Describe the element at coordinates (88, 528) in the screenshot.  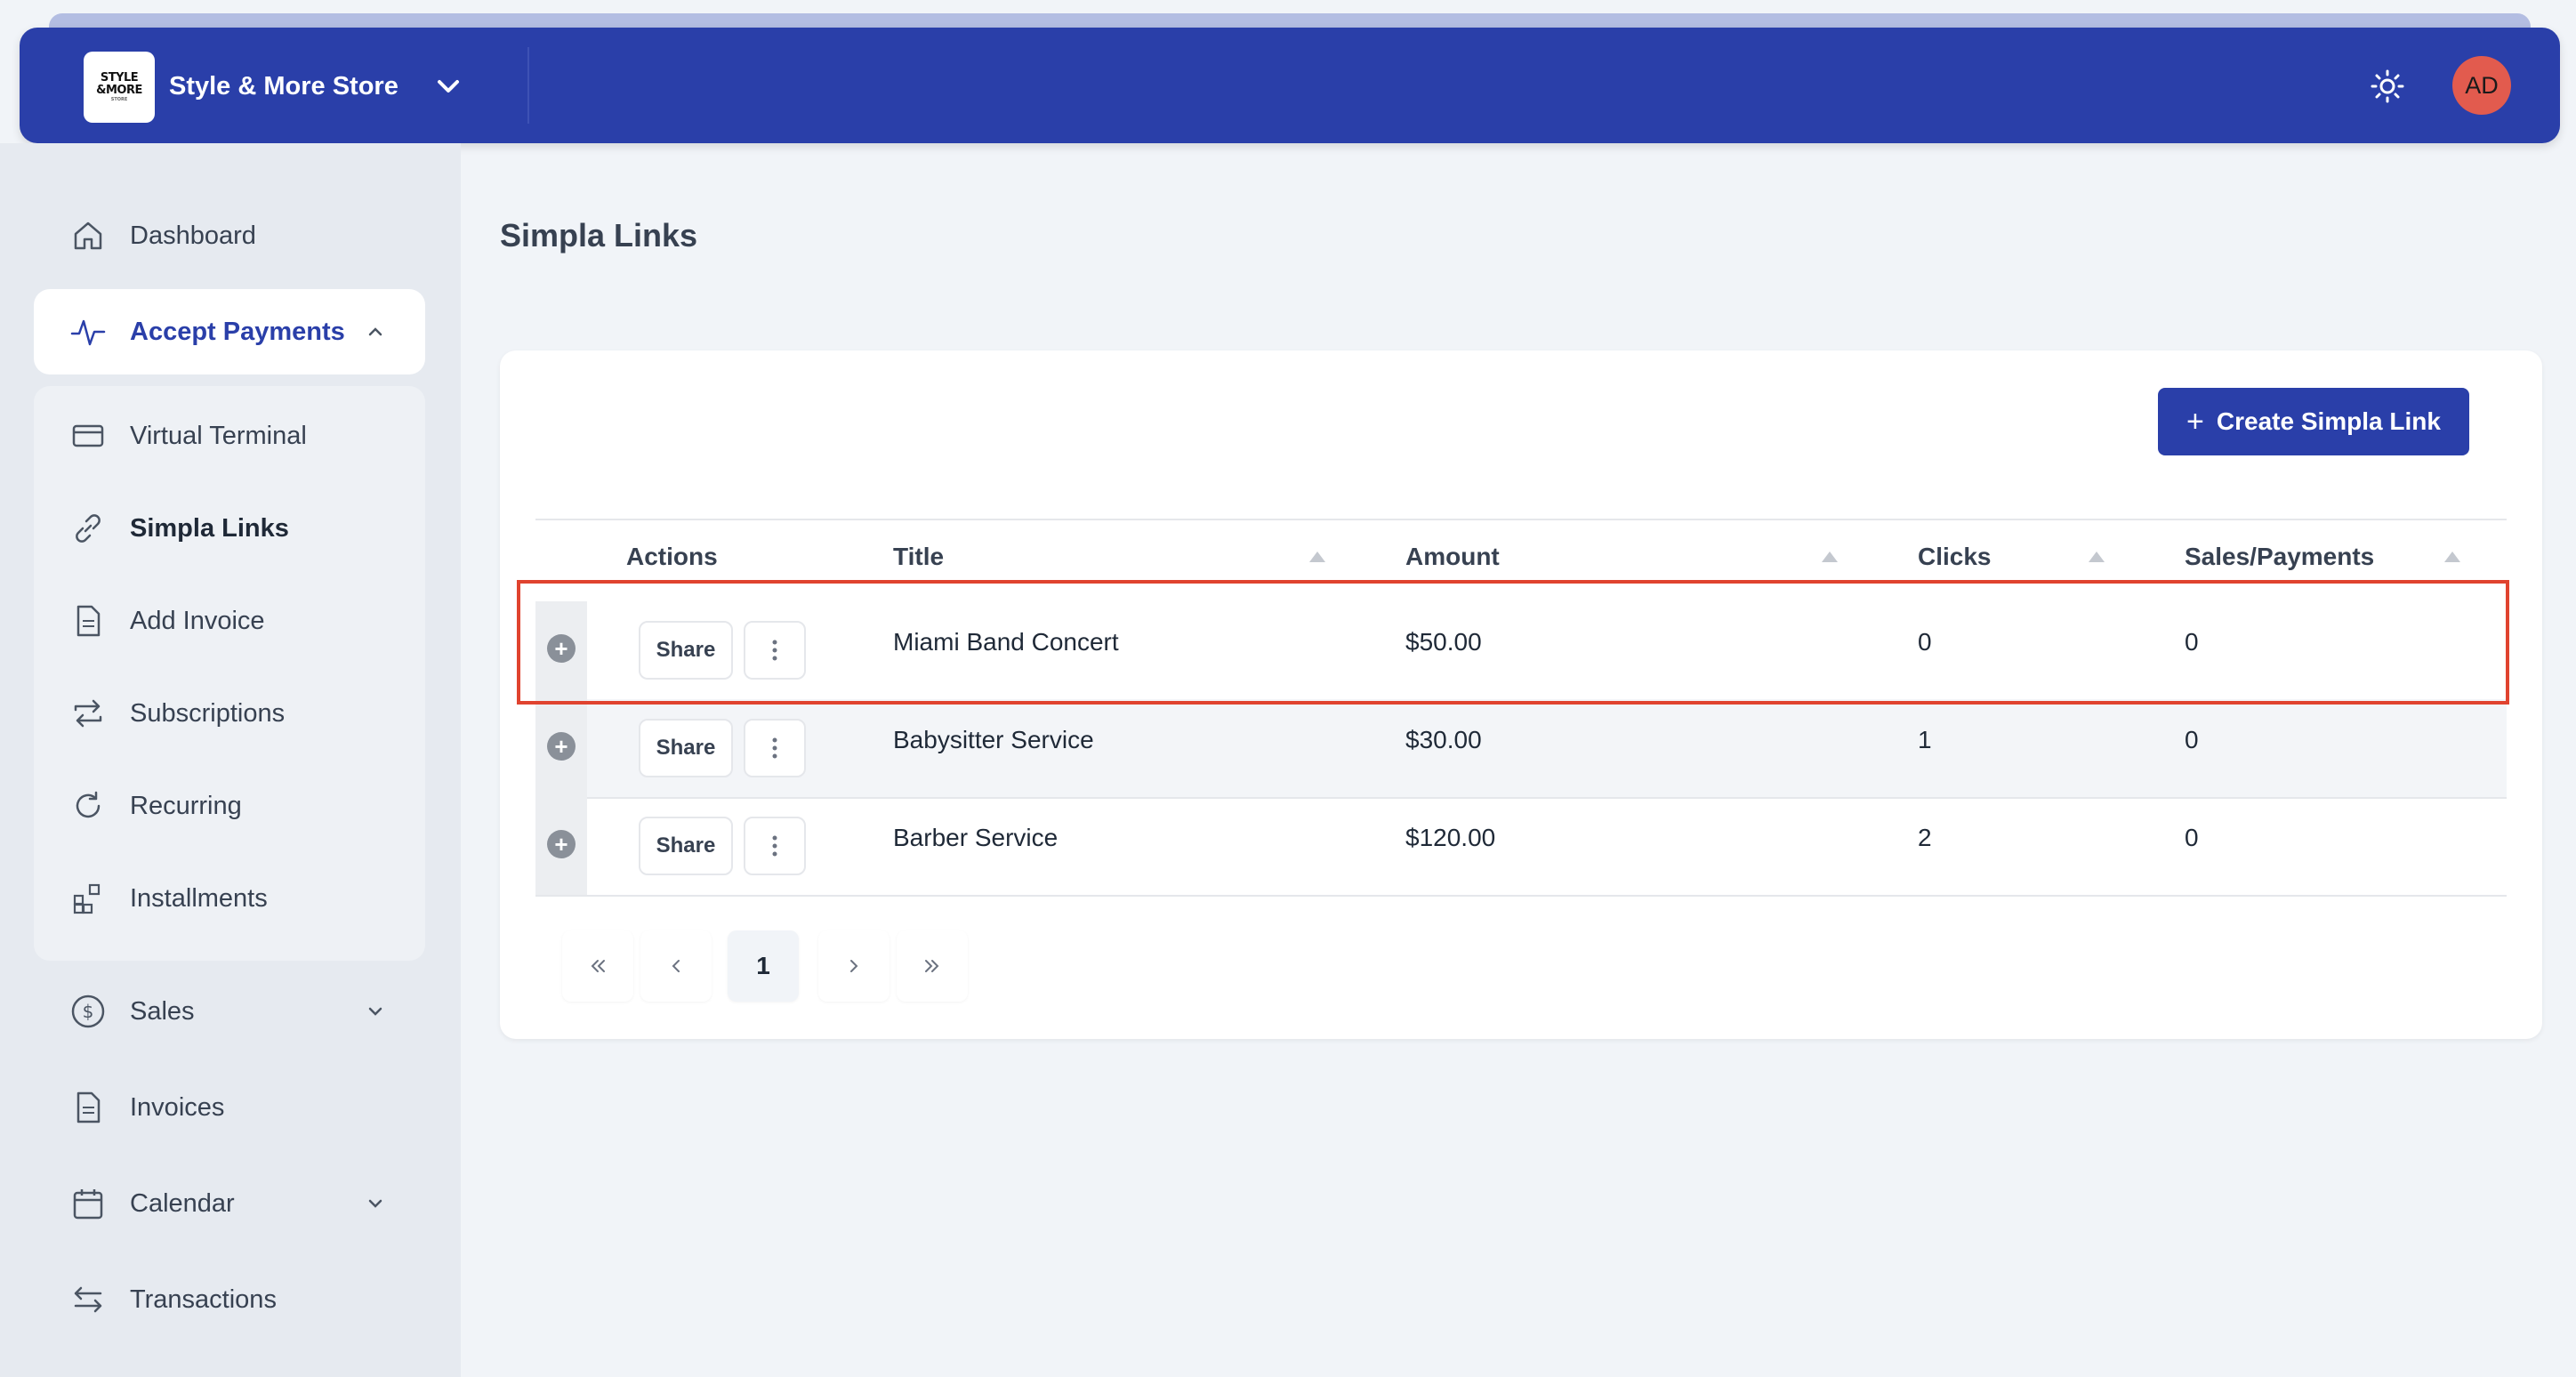
I see `link-icon` at that location.